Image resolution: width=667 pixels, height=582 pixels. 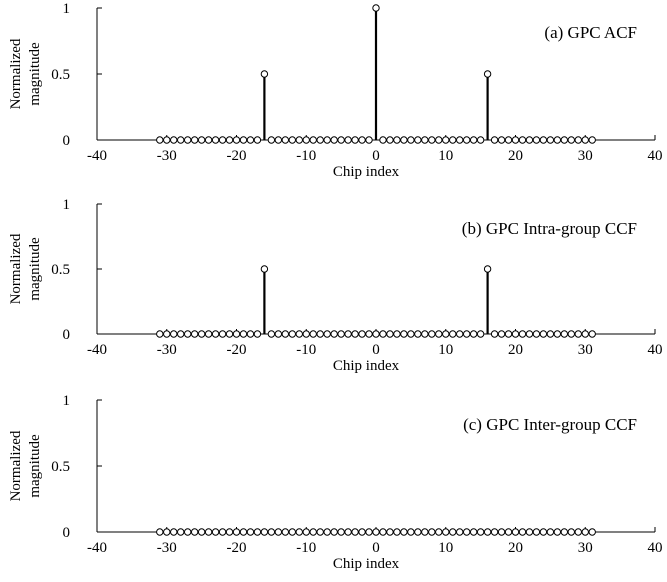 What do you see at coordinates (585, 350) in the screenshot?
I see `x-tick-label: 30` at bounding box center [585, 350].